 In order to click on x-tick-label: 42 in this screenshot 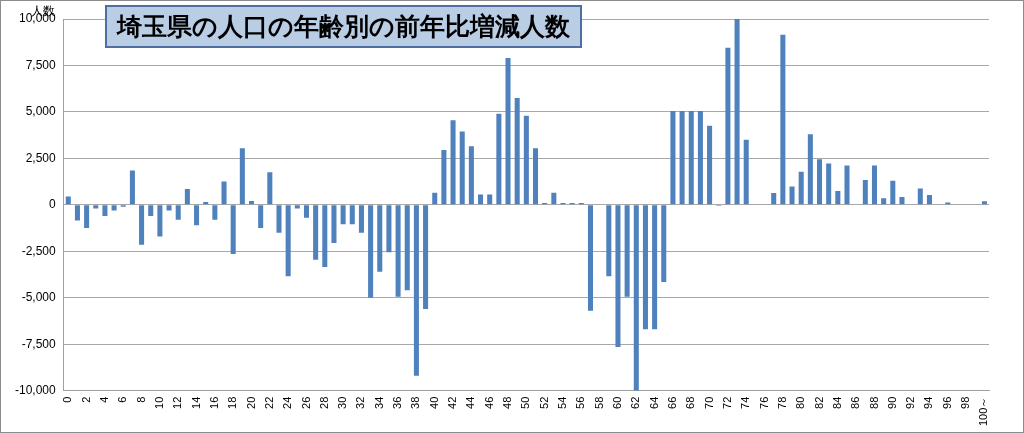, I will do `click(452, 402)`.